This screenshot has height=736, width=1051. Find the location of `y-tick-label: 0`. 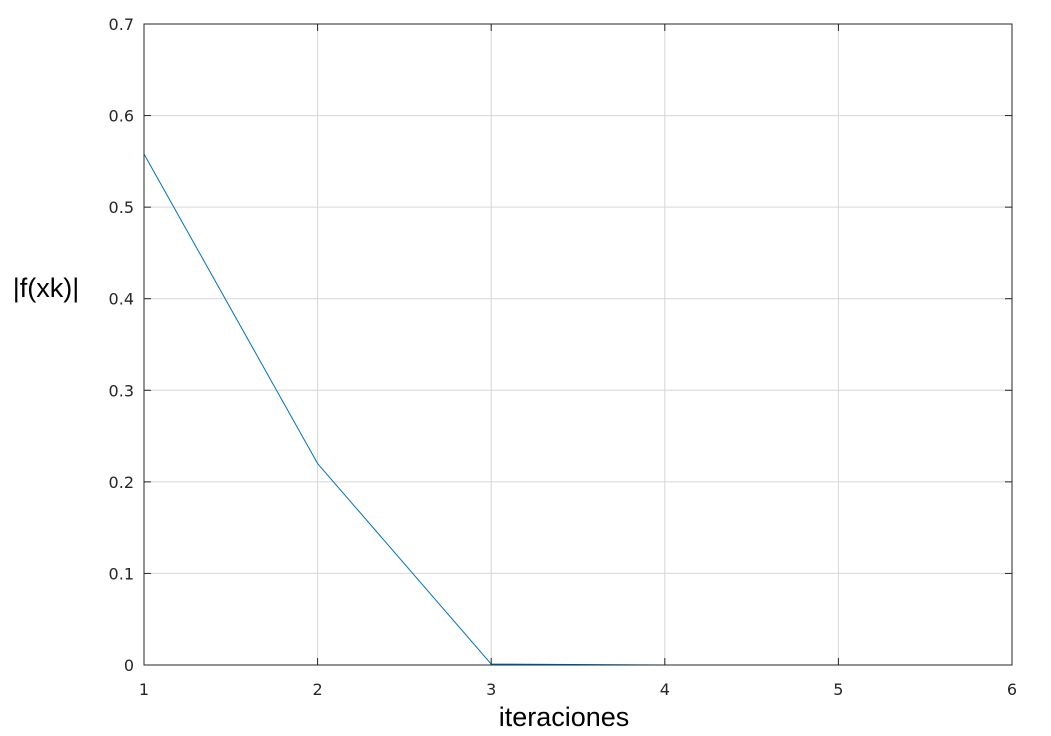

y-tick-label: 0 is located at coordinates (129, 665).